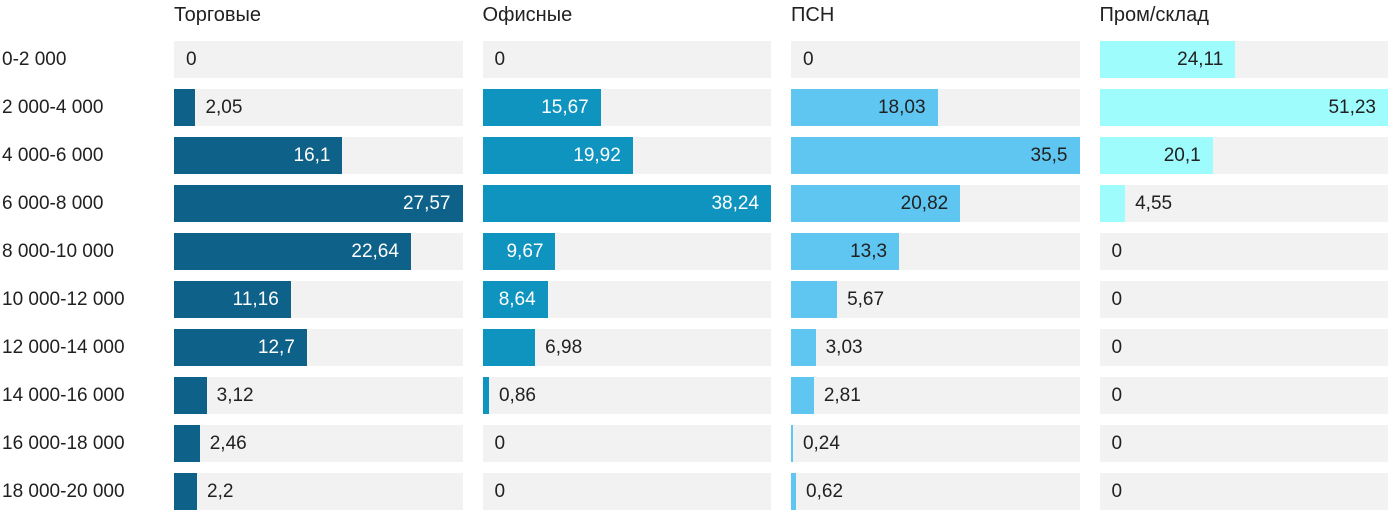 The image size is (1400, 526). Describe the element at coordinates (869, 251) in the screenshot. I see `bar-value-label: 13,3` at that location.